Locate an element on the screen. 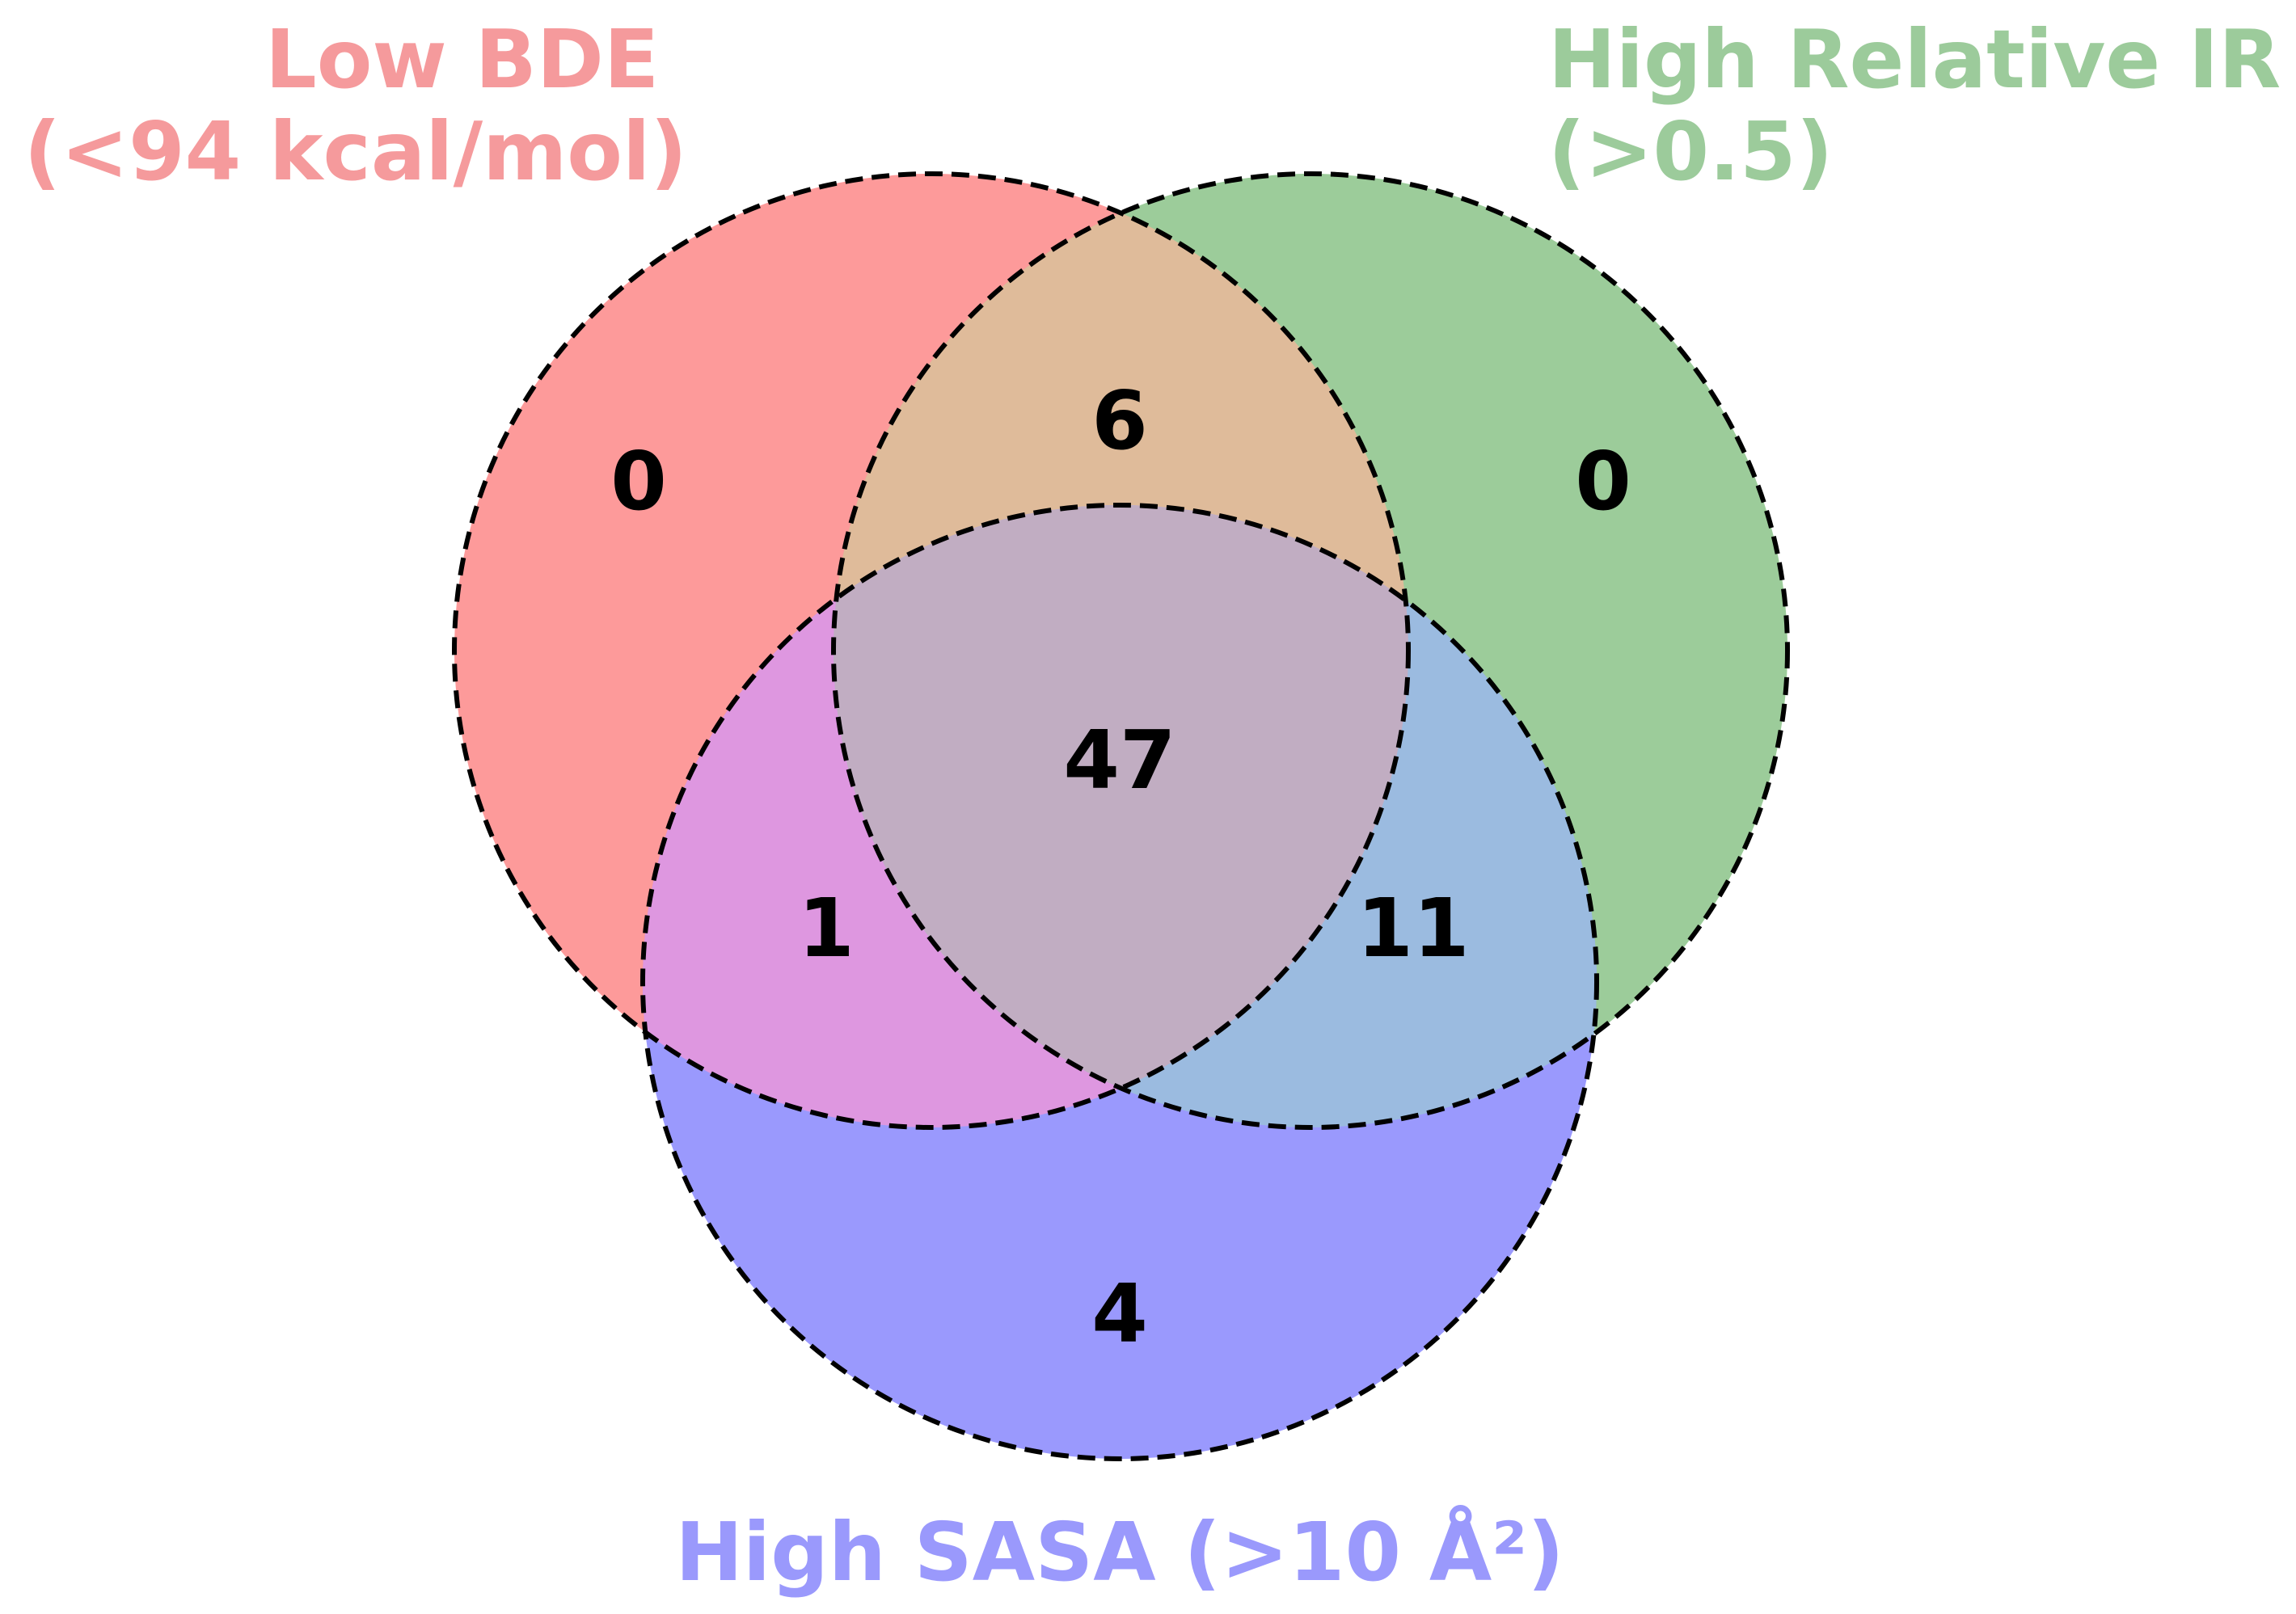 The image size is (2296, 1614). ir-set-label-line1: High Relative IR is located at coordinates (1914, 59).